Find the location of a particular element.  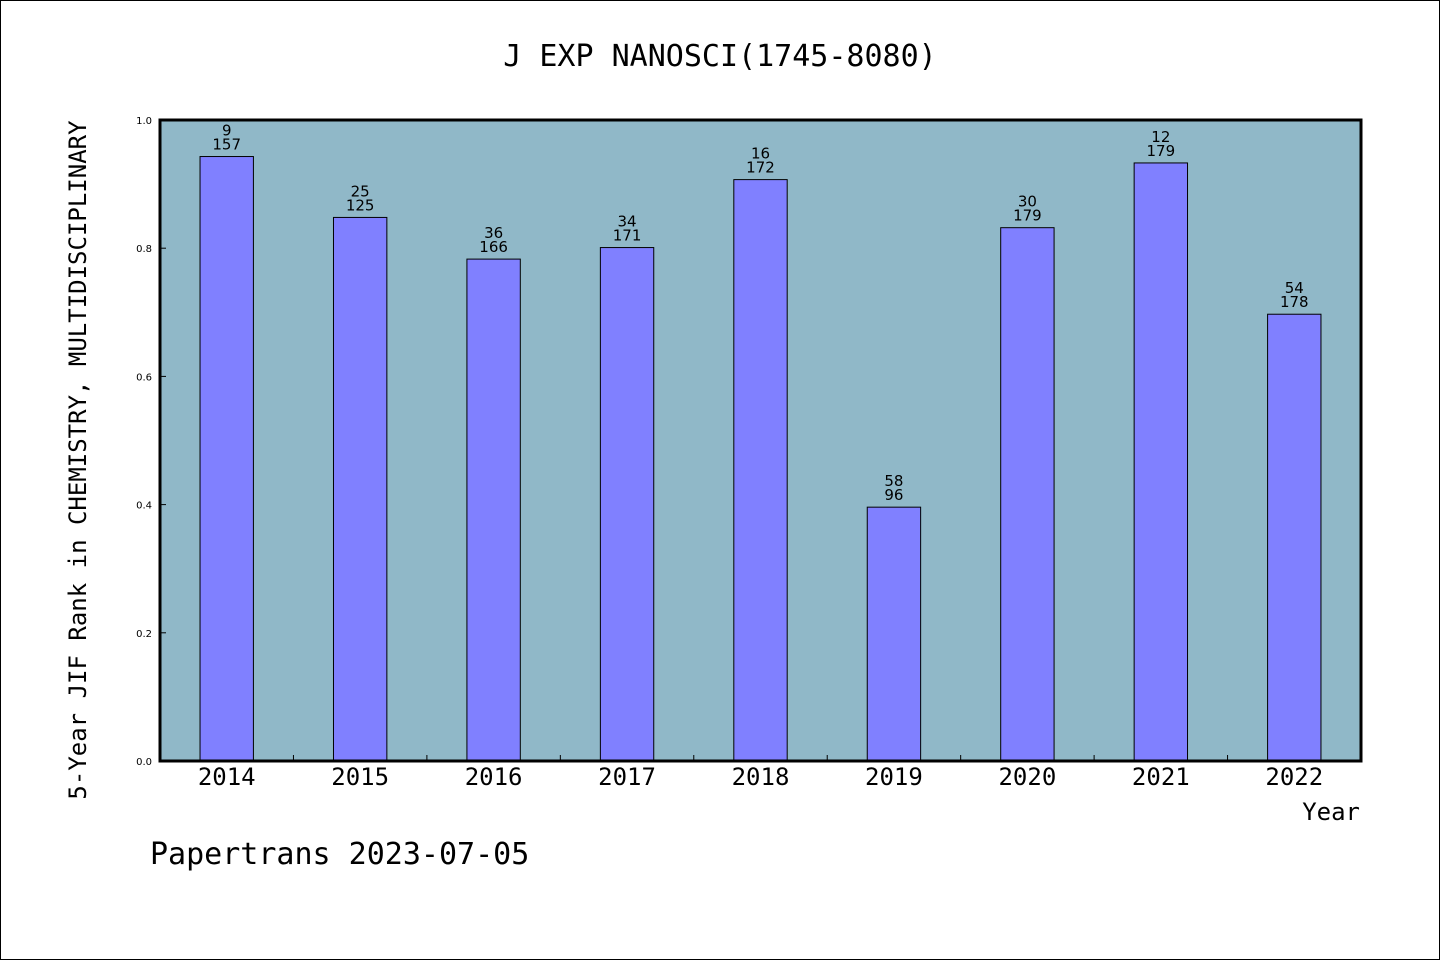

bar-2017 is located at coordinates (627, 504).